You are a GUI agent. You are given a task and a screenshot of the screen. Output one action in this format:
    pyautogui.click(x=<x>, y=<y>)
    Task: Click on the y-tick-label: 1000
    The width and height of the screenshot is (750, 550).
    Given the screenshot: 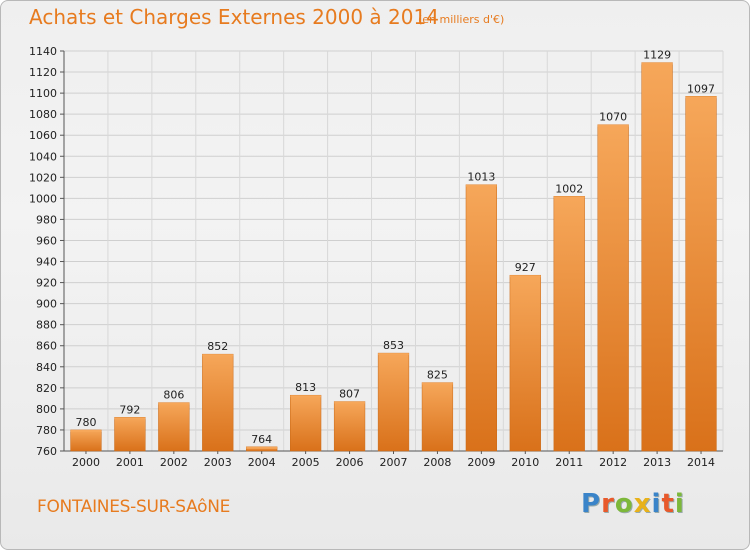 What is the action you would take?
    pyautogui.click(x=43, y=198)
    